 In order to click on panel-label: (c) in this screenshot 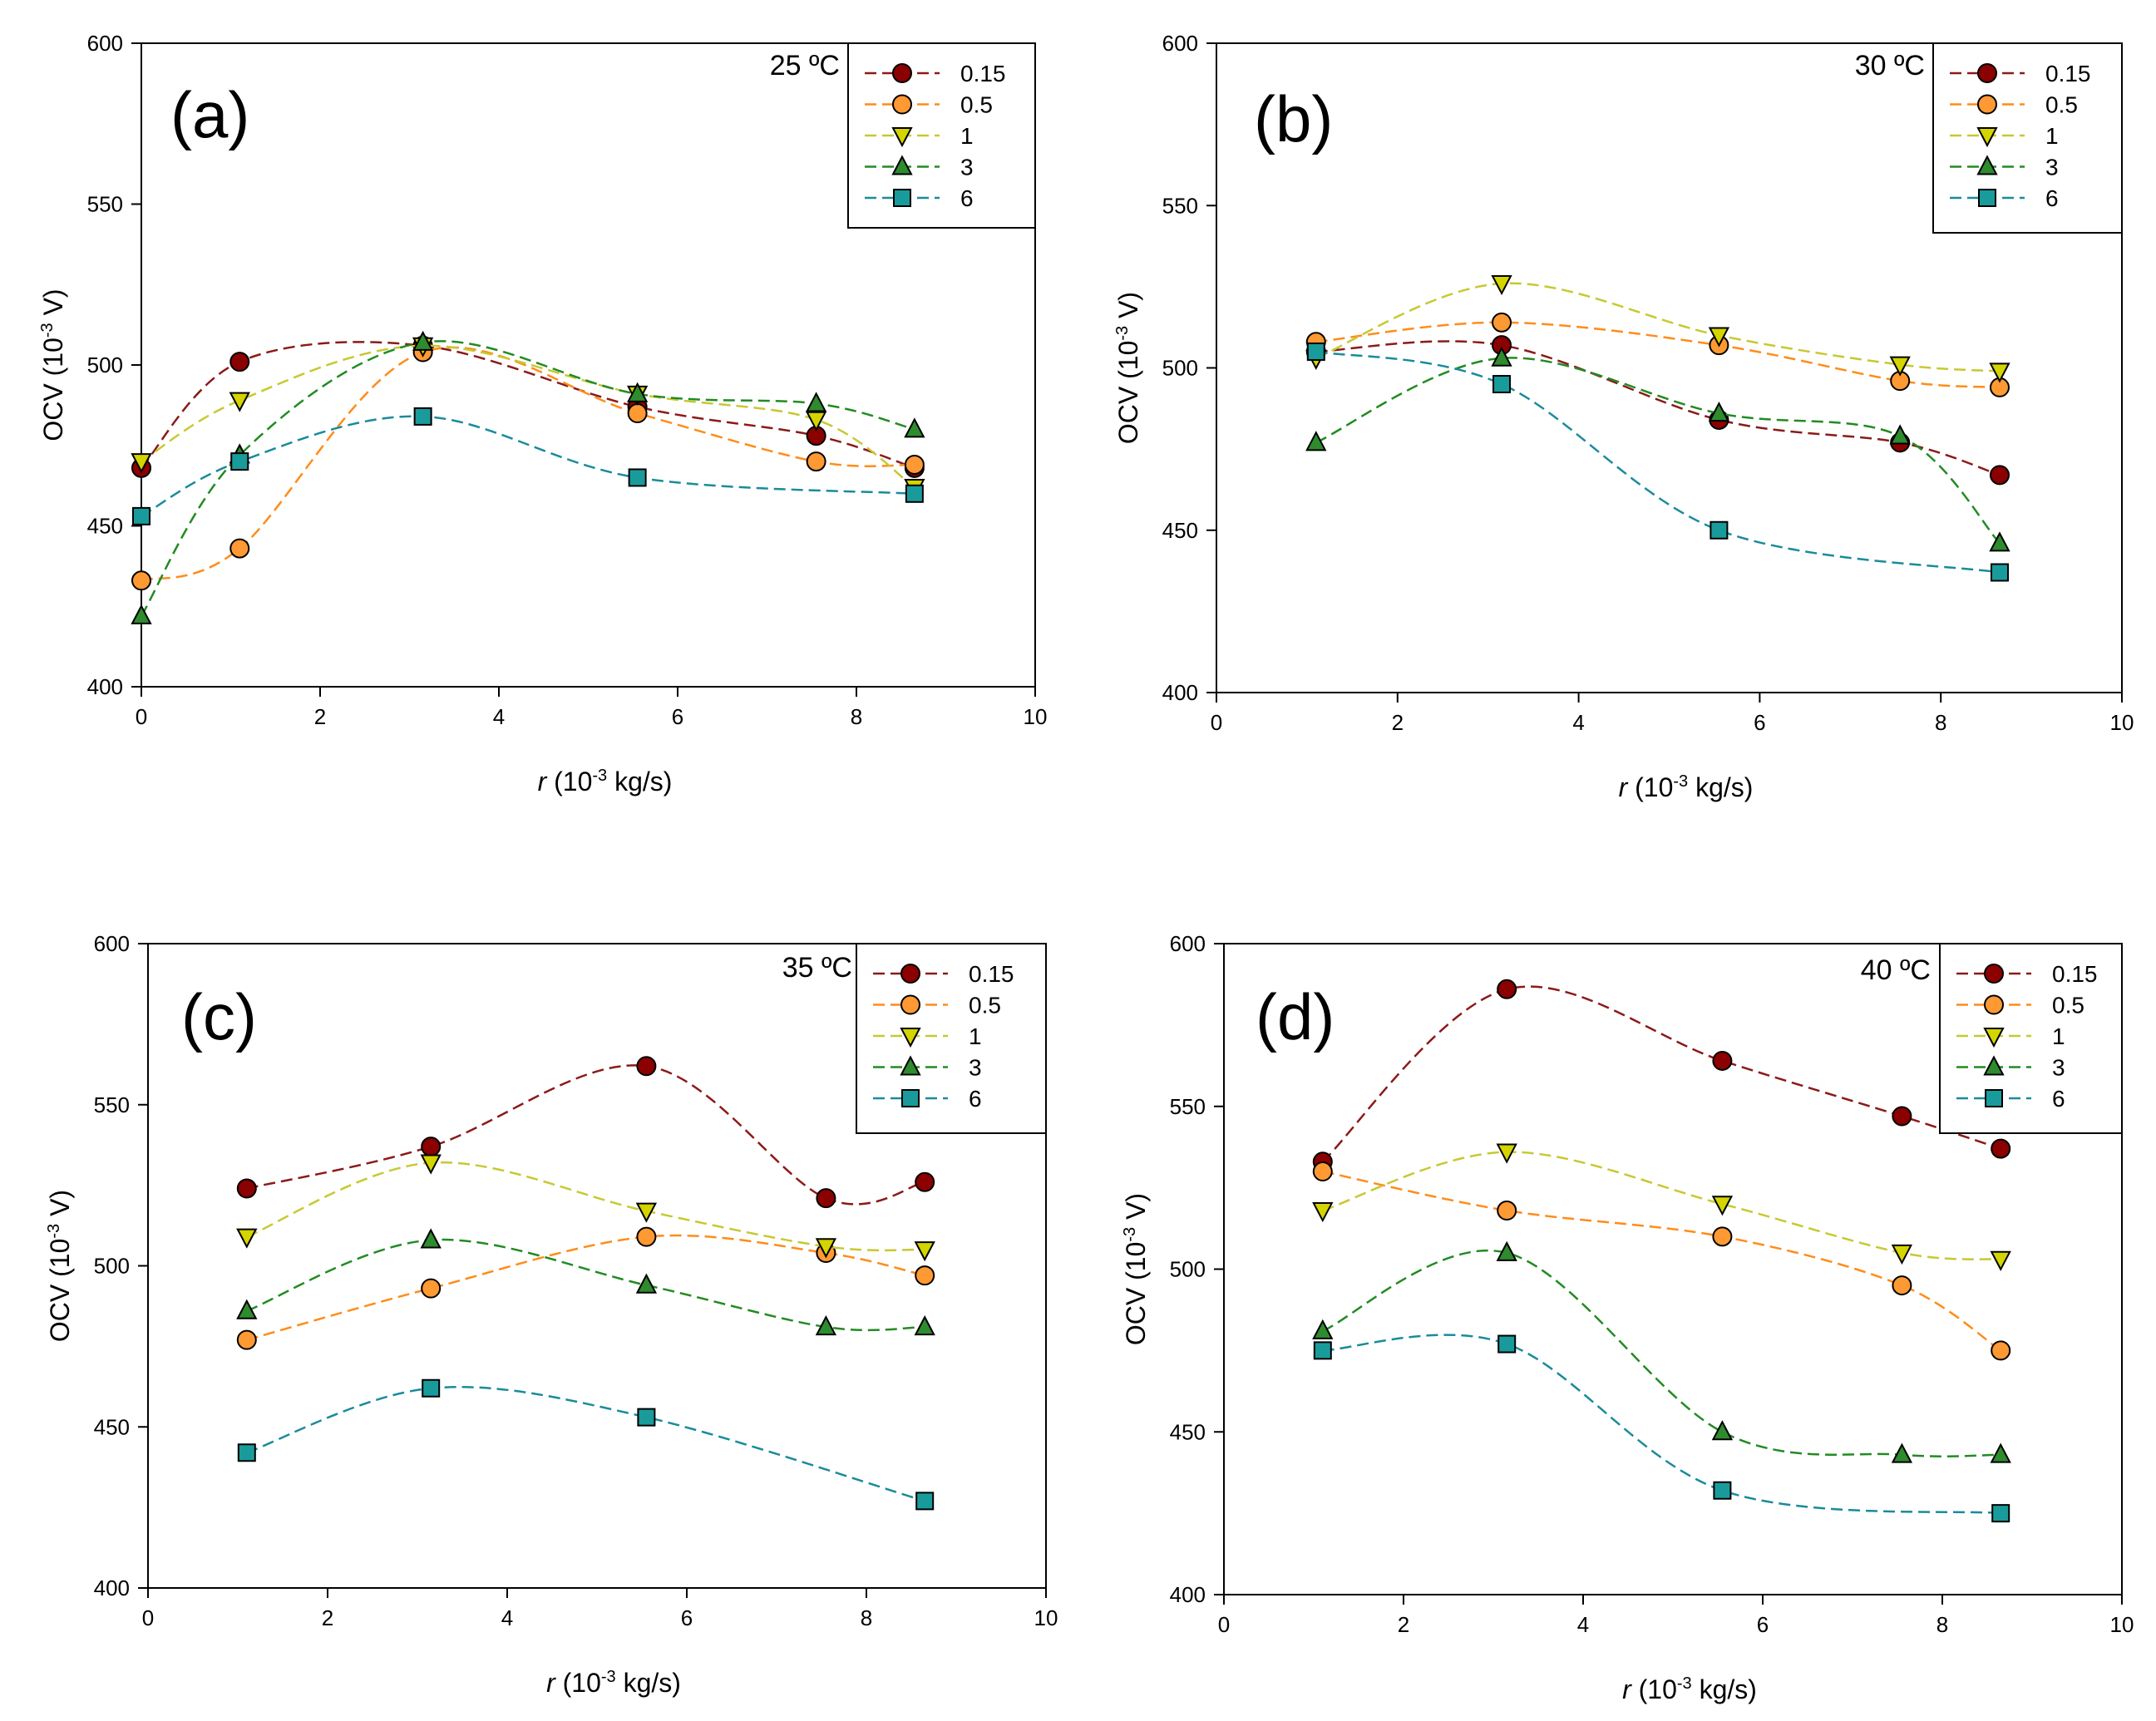, I will do `click(219, 1017)`.